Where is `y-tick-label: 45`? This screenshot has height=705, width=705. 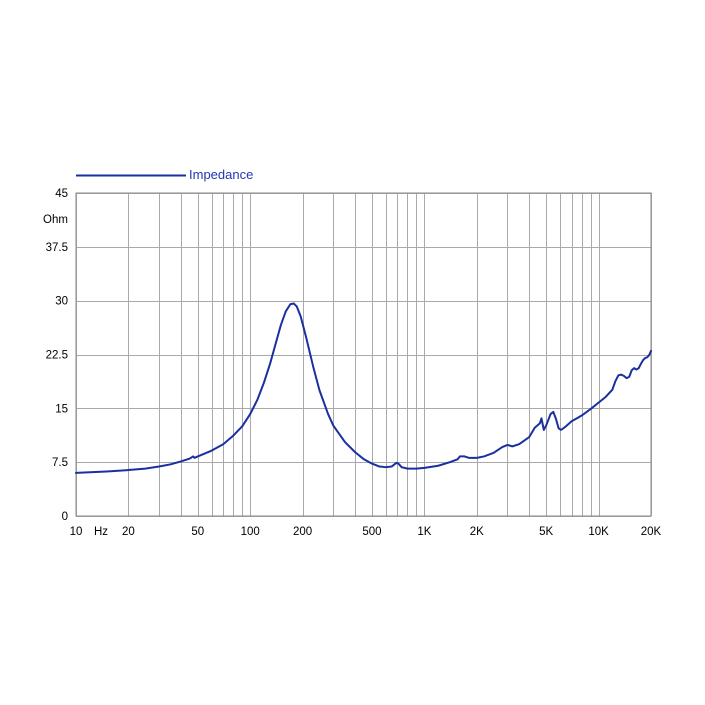 y-tick-label: 45 is located at coordinates (61, 194).